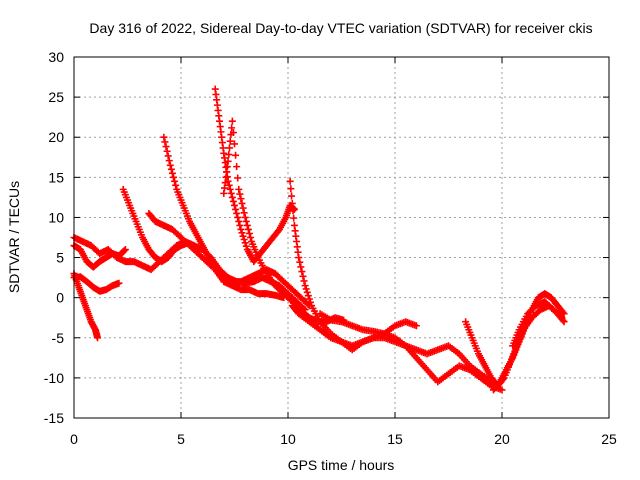 The image size is (640, 480). I want to click on series-arc7, so click(224, 217).